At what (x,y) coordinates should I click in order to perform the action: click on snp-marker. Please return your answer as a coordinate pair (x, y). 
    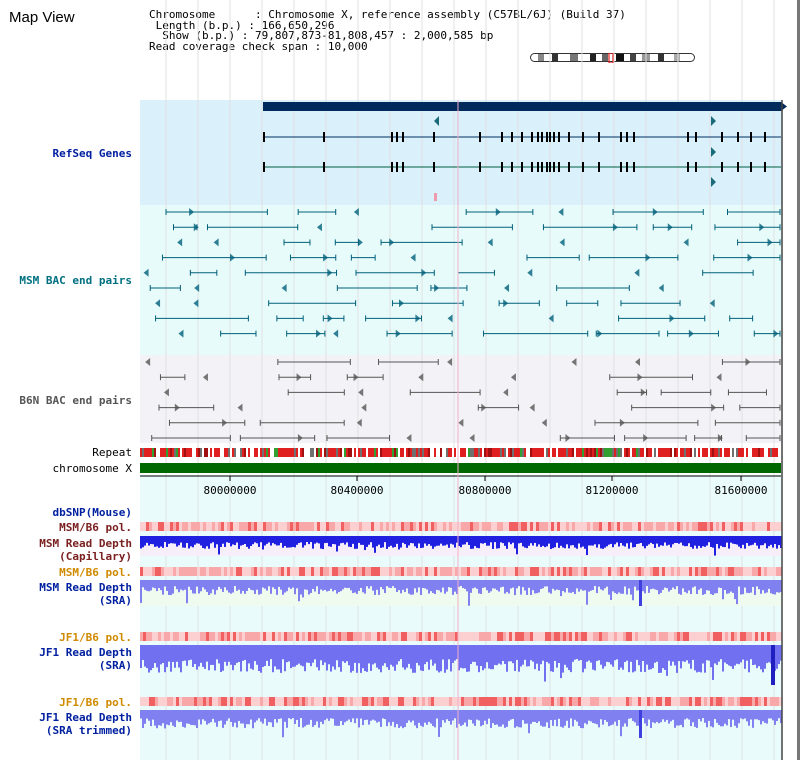
    Looking at the image, I should click on (435, 197).